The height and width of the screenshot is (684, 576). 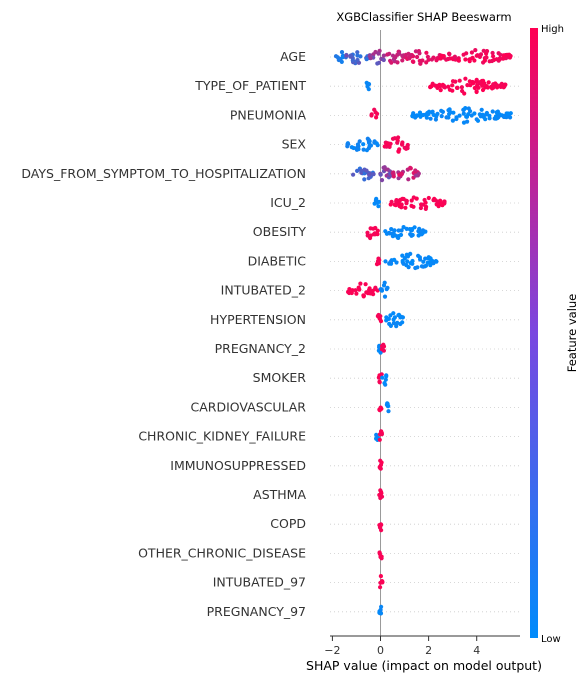 What do you see at coordinates (428, 650) in the screenshot?
I see `x-tick-label: 2` at bounding box center [428, 650].